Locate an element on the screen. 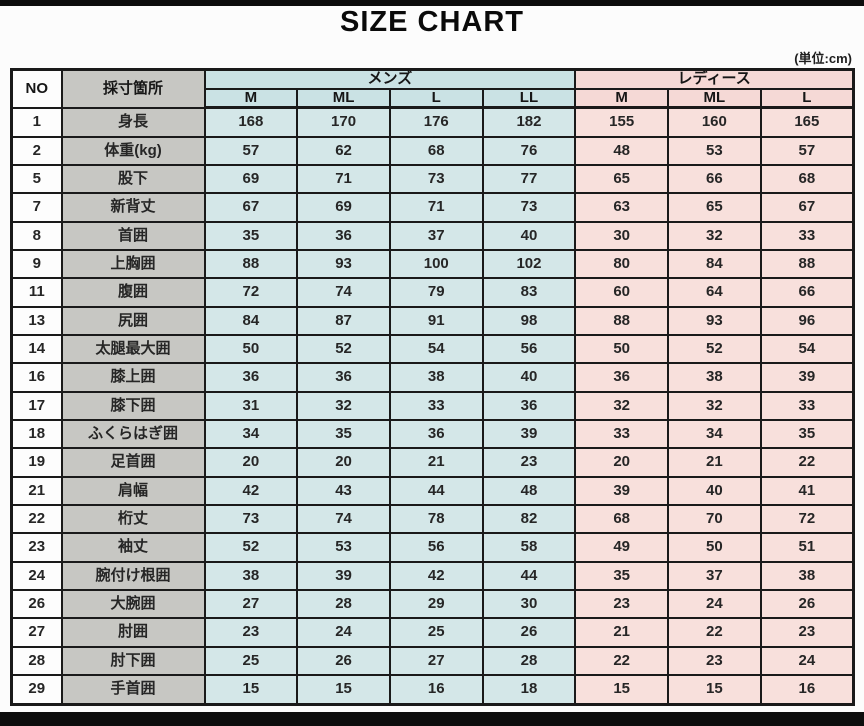 The width and height of the screenshot is (864, 726). mens-value-cell: 182 is located at coordinates (529, 122).